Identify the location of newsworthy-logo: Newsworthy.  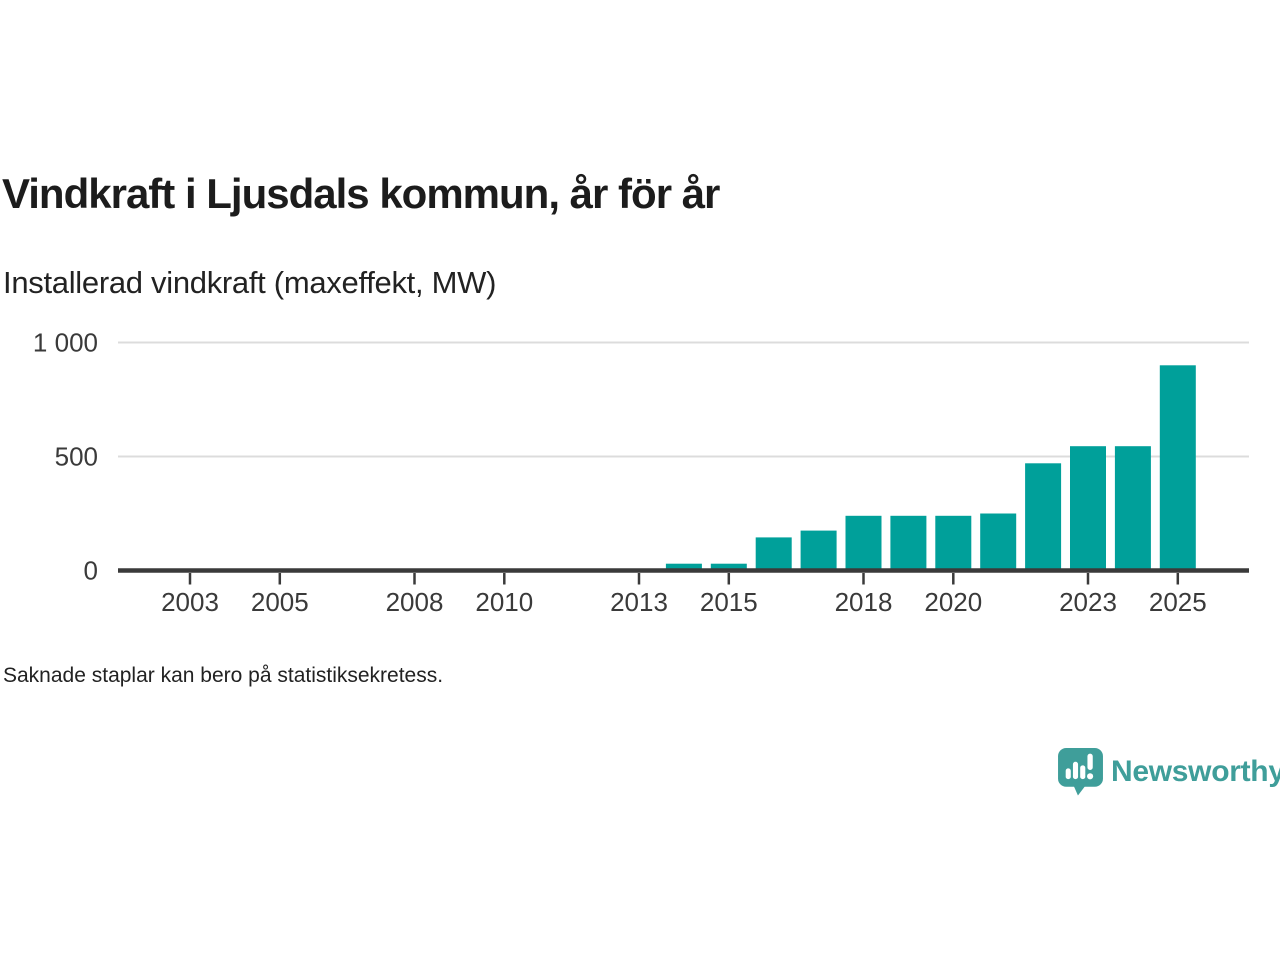
(1169, 772).